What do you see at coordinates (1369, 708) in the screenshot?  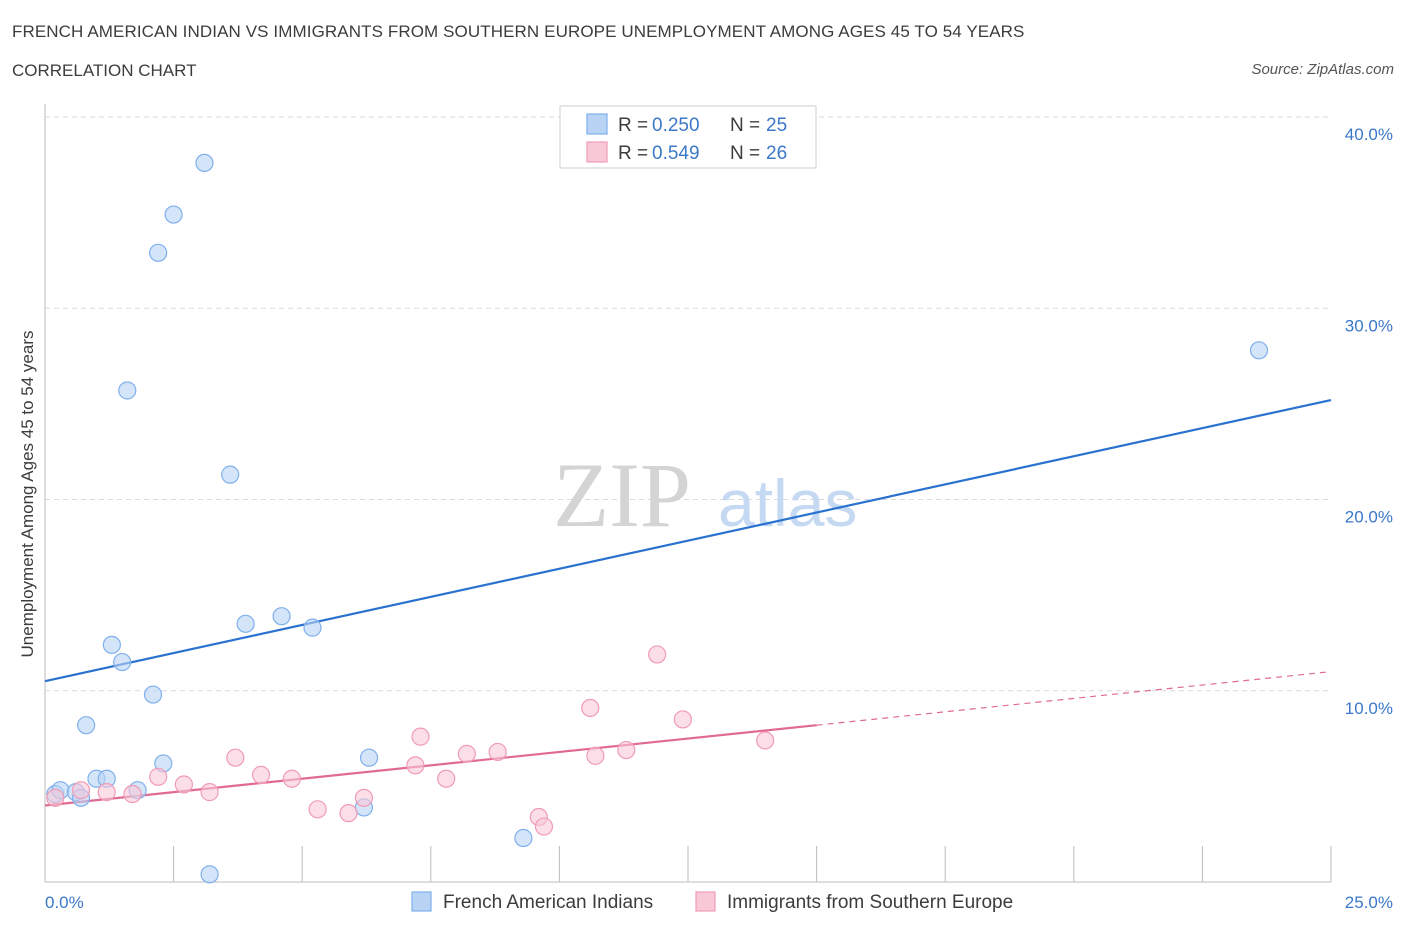 I see `y-tick-label-10: 10.0%` at bounding box center [1369, 708].